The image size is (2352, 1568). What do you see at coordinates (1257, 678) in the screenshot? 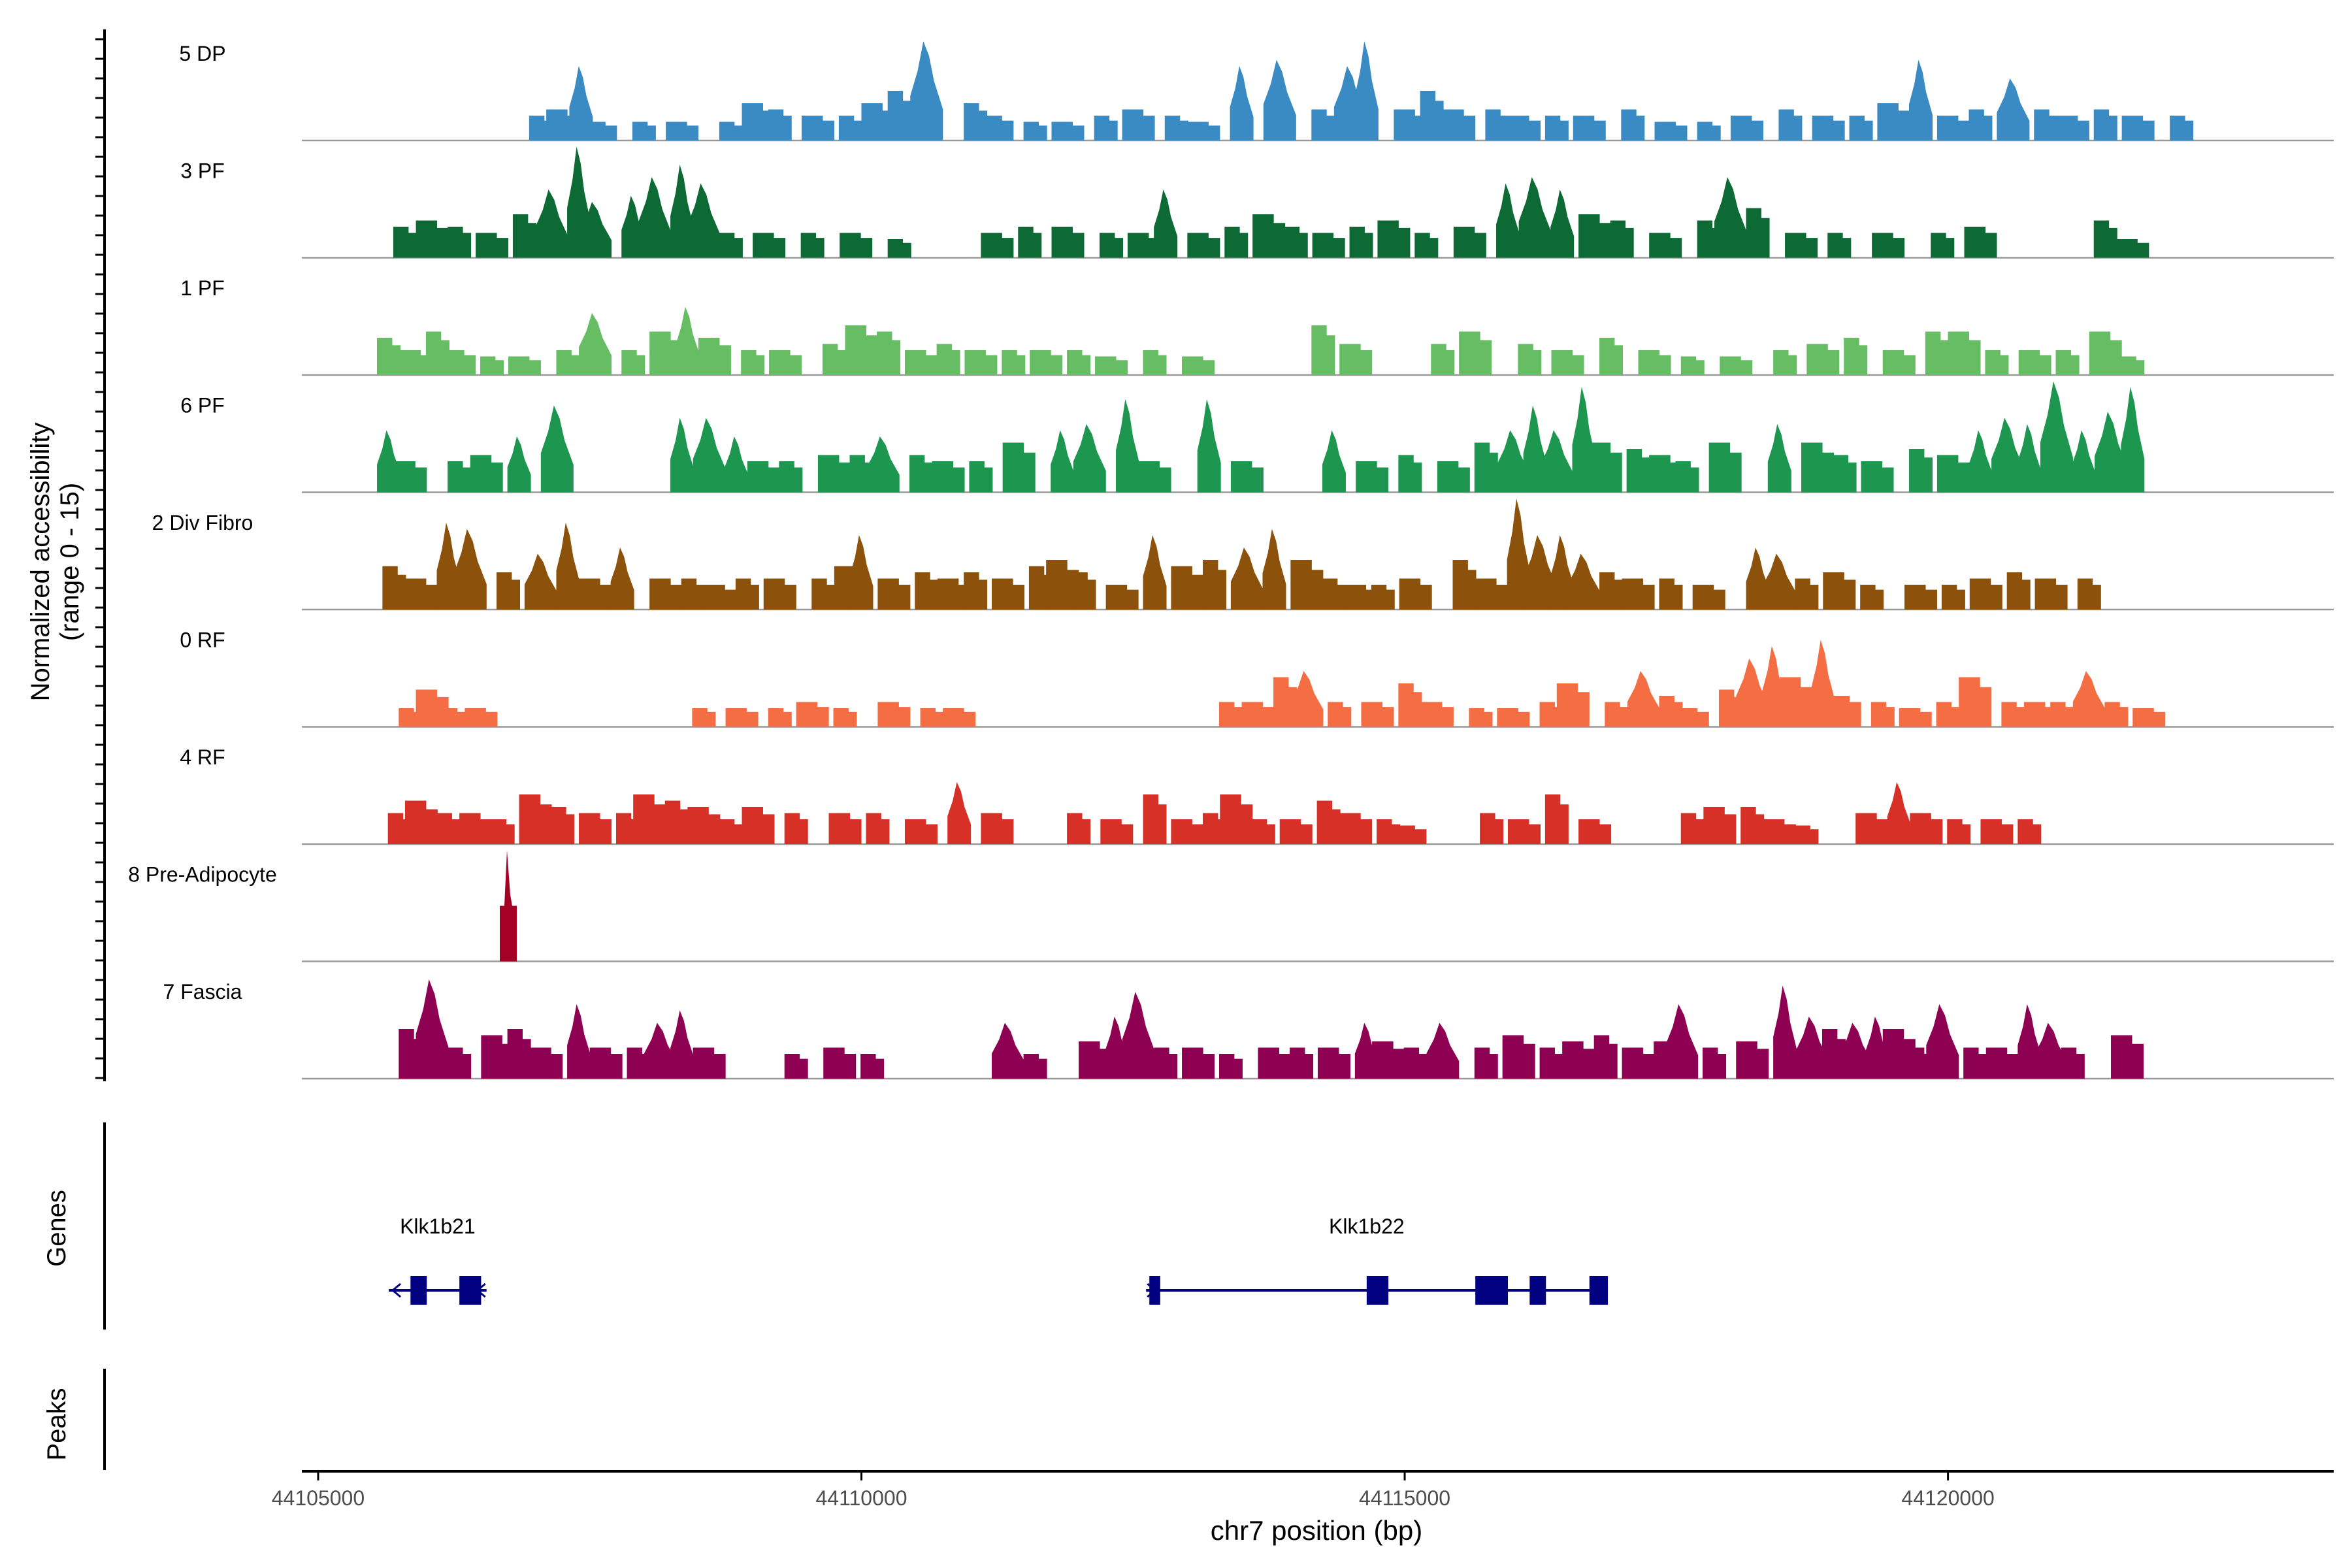
I see `track-0-rf: 0 RF` at bounding box center [1257, 678].